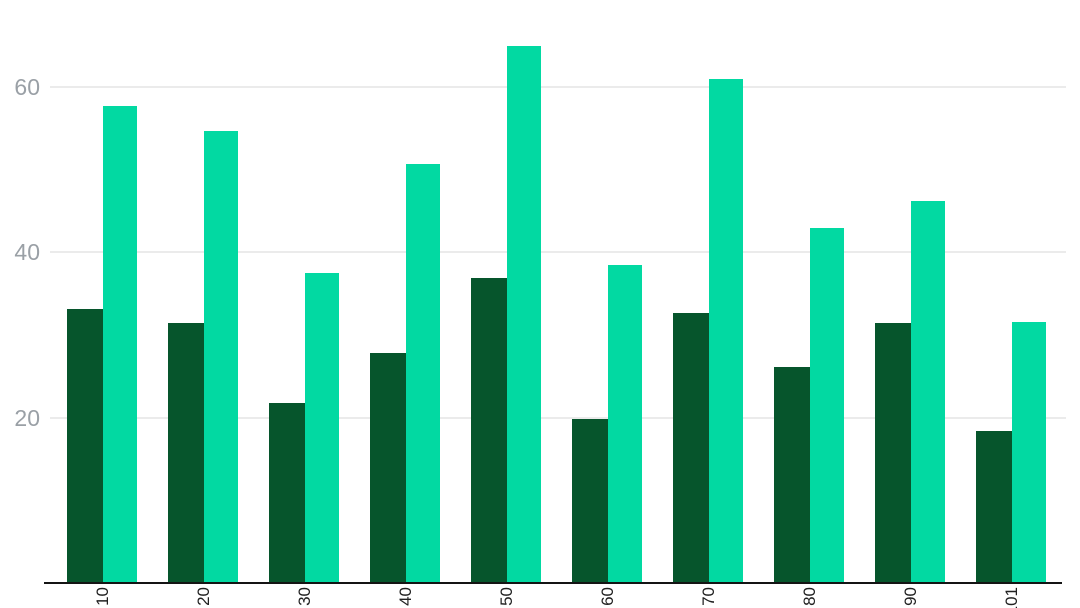 This screenshot has height=608, width=1080. Describe the element at coordinates (553, 583) in the screenshot. I see `x-axis-line` at that location.